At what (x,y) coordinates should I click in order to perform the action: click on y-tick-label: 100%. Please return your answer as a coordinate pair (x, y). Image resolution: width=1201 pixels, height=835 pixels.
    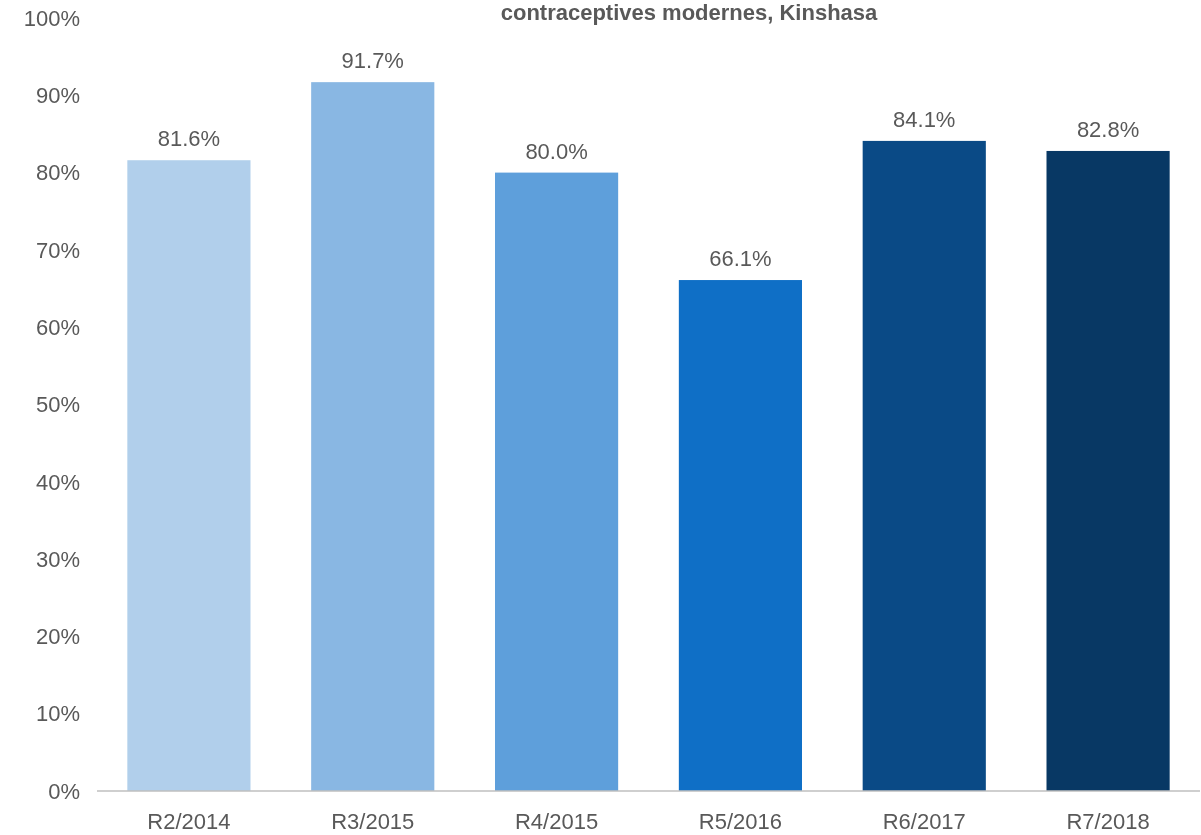
    Looking at the image, I should click on (51, 18).